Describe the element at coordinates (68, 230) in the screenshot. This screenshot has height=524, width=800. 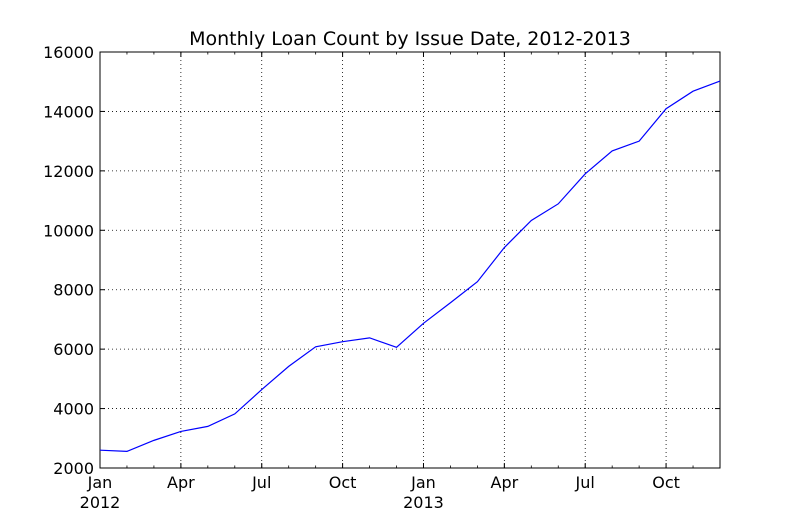
I see `y-tick-label: 10000` at that location.